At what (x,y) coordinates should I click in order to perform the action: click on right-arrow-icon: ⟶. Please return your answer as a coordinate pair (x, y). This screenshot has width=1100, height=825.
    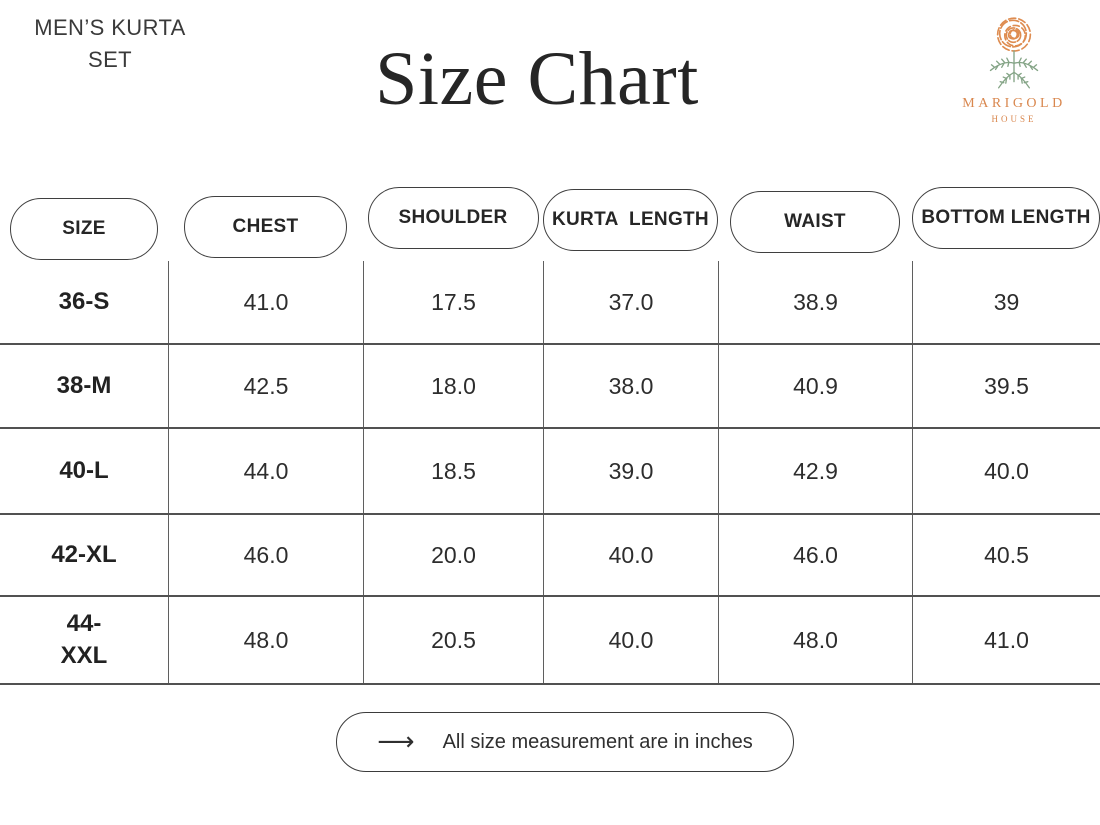
    Looking at the image, I should click on (396, 742).